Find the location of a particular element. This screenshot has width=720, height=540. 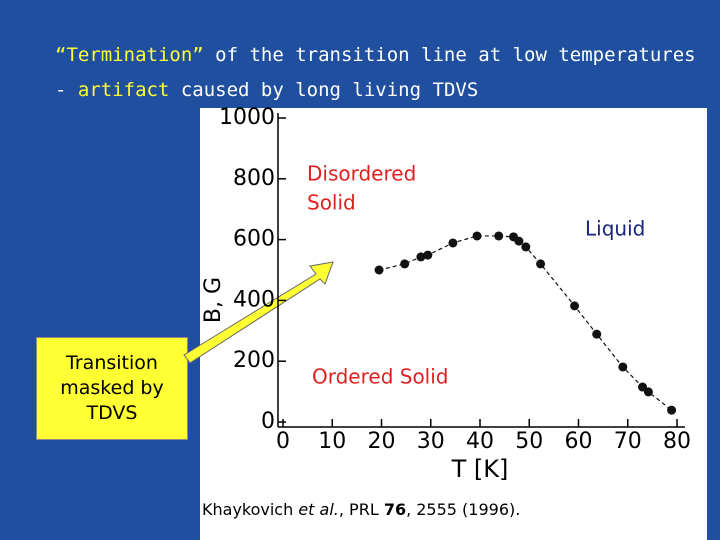

x-tick-label: 10 is located at coordinates (332, 441).